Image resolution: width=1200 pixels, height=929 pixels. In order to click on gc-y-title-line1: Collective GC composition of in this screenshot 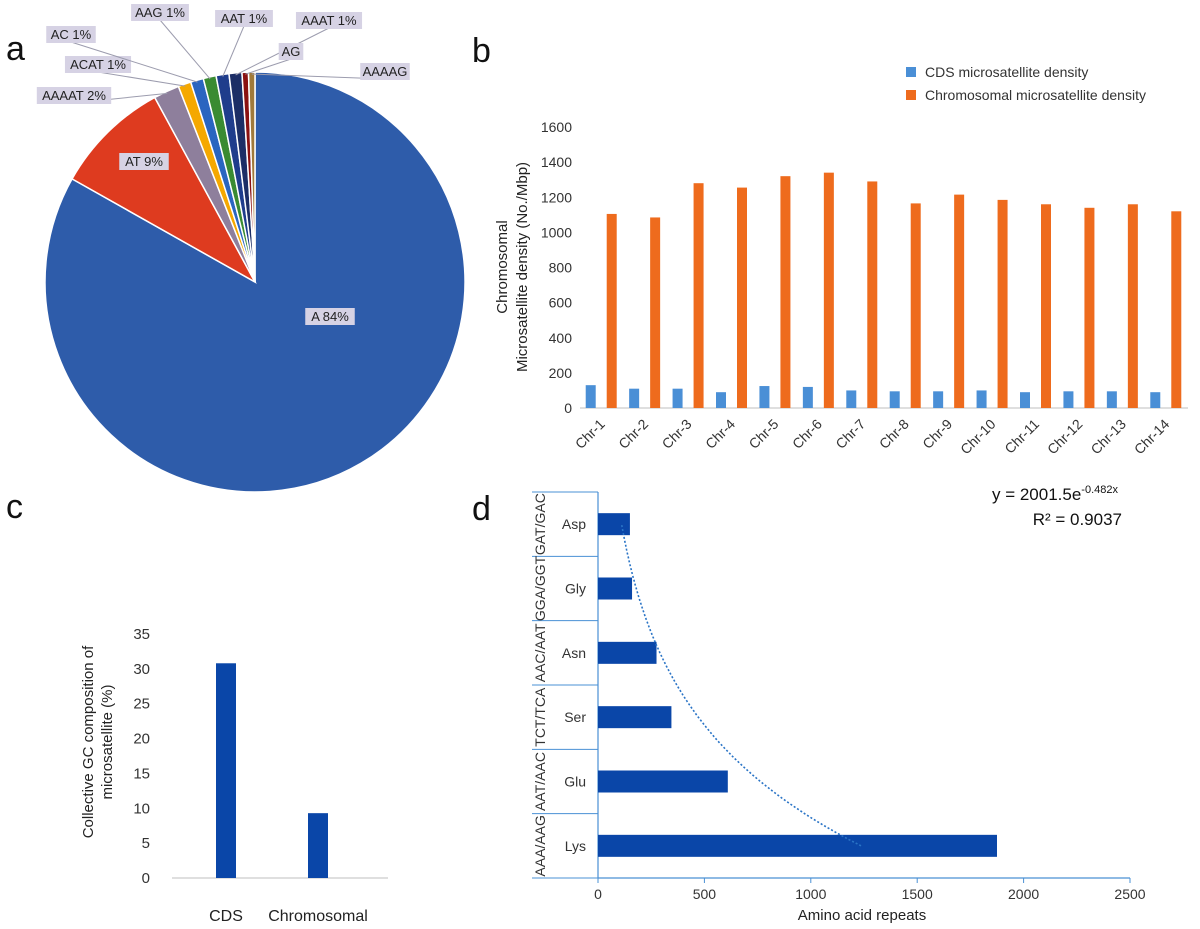, I will do `click(88, 741)`.